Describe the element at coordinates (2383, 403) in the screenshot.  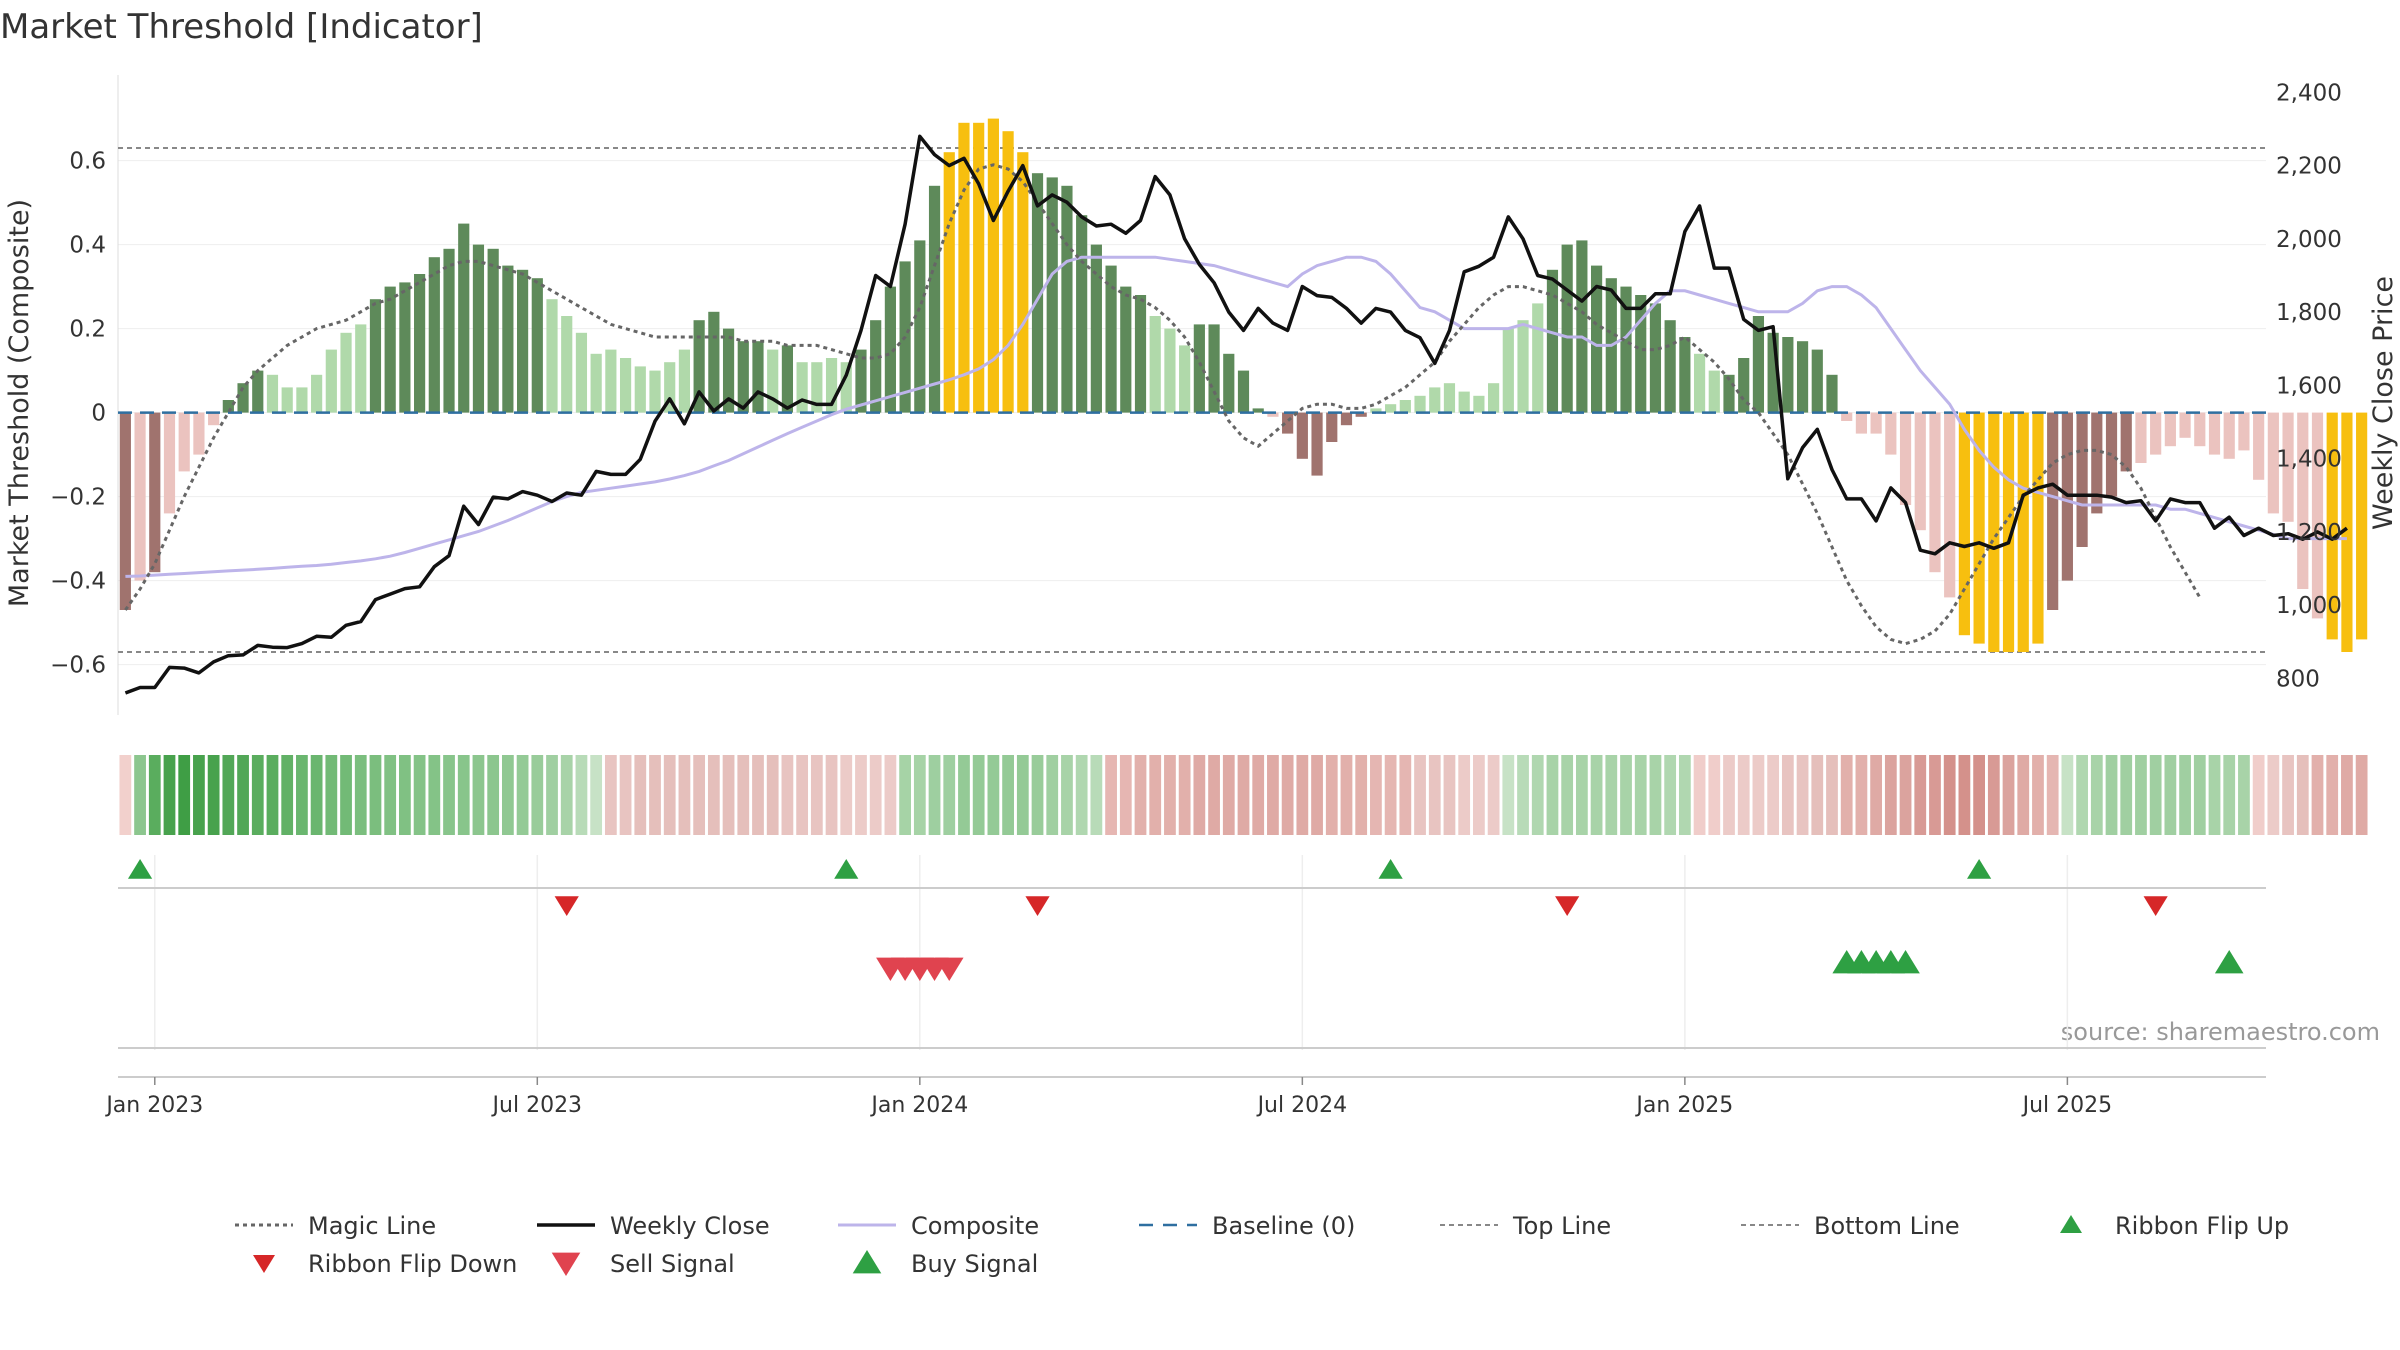
I see `y2-axis-label: Weekly Close Price` at that location.